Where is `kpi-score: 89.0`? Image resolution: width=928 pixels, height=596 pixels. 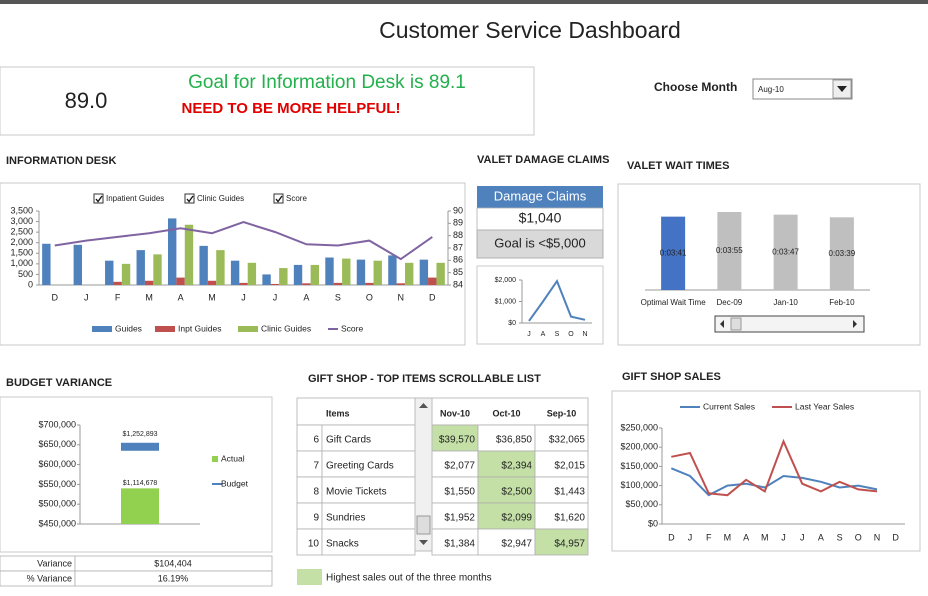
kpi-score: 89.0 is located at coordinates (86, 100).